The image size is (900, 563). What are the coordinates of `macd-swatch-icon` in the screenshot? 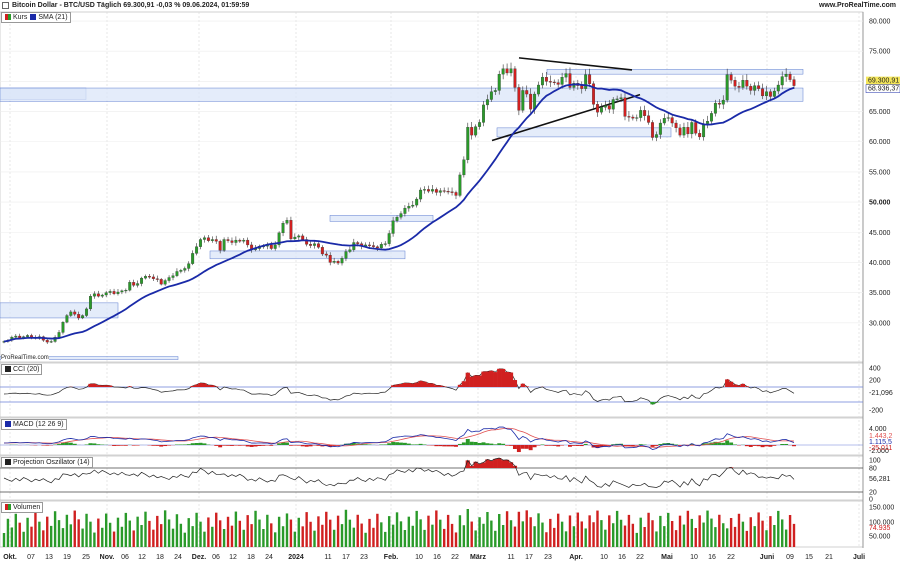 It's located at (8, 424).